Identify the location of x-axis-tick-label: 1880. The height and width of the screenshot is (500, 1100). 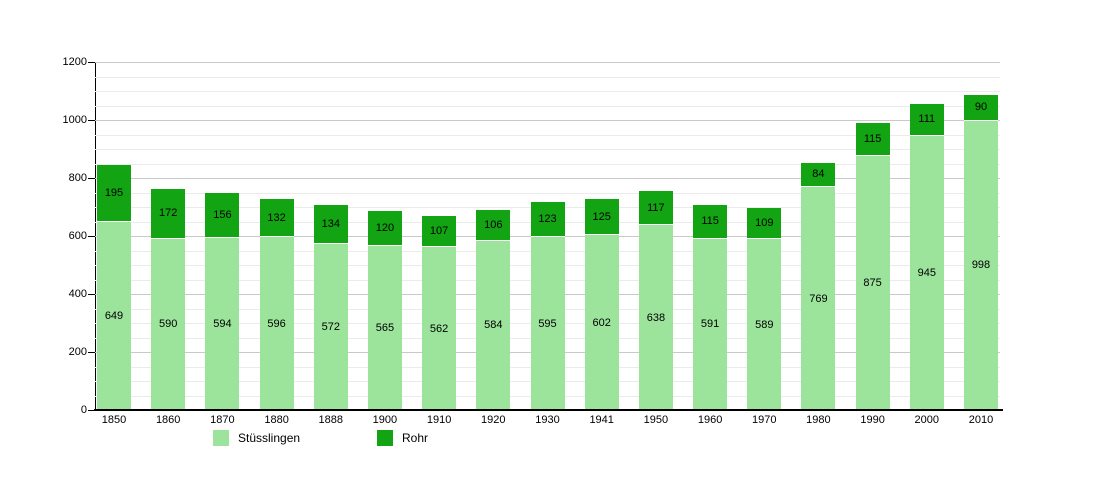
(276, 420).